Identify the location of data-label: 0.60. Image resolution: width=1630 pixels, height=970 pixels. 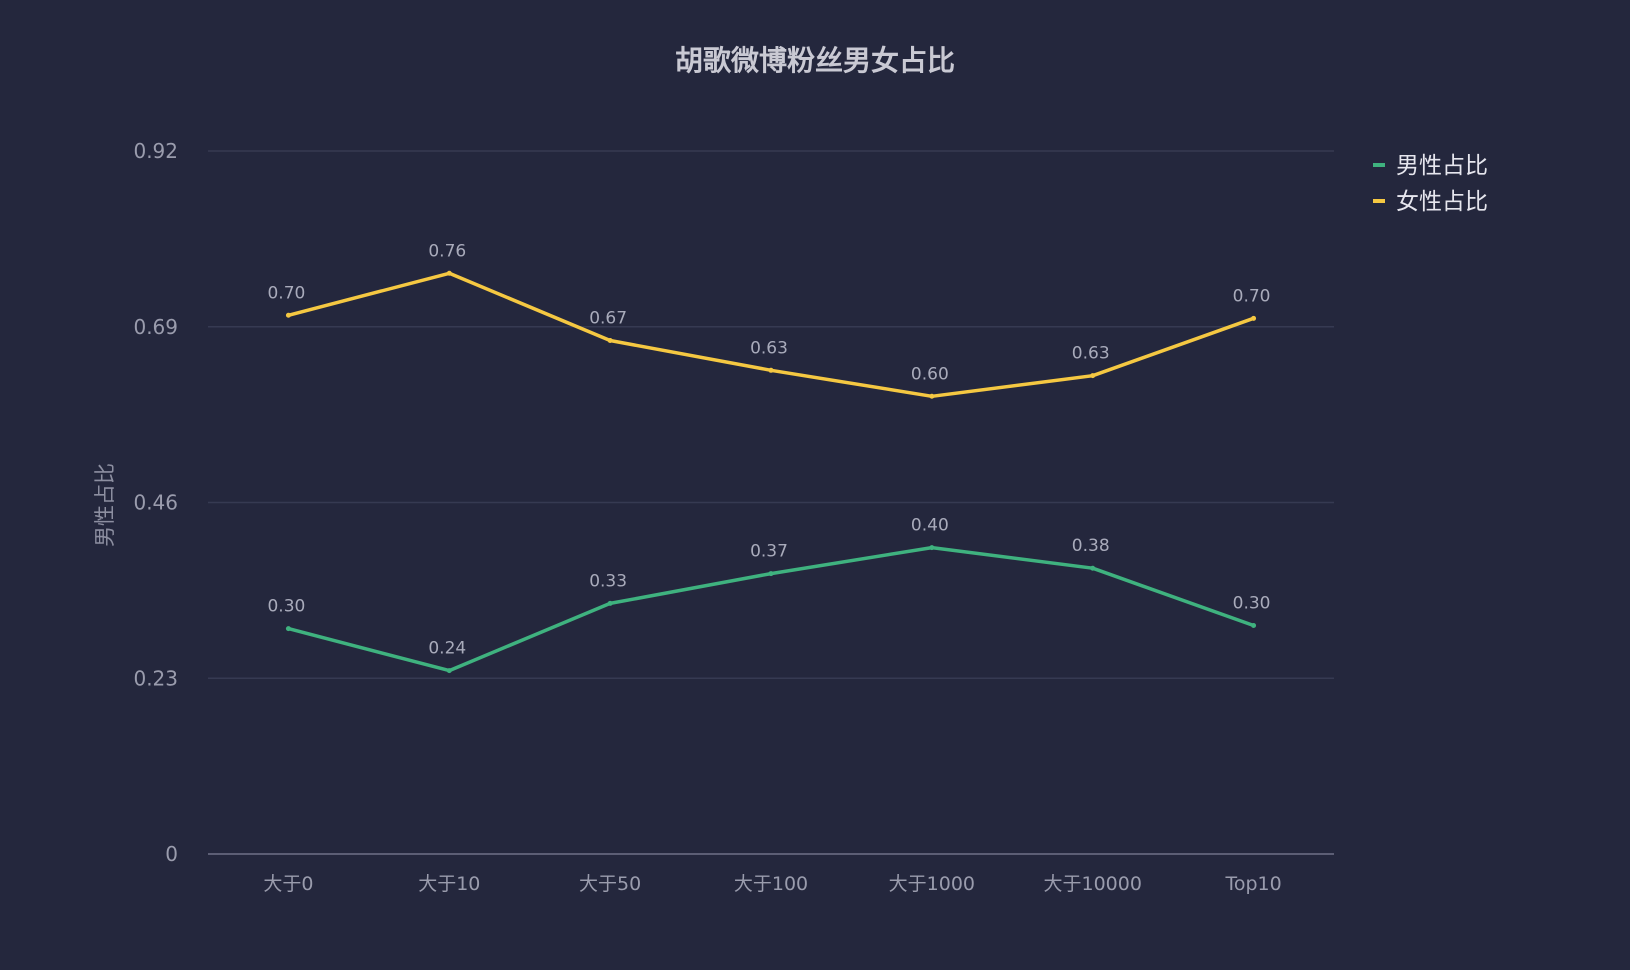
(930, 374).